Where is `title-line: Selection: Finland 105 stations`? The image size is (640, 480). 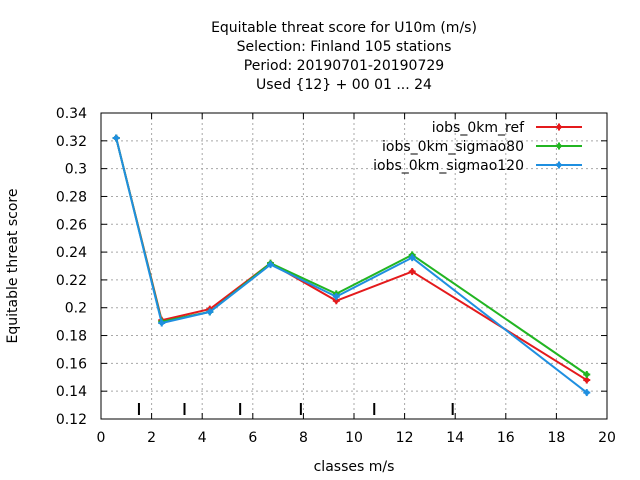 title-line: Selection: Finland 105 stations is located at coordinates (344, 47).